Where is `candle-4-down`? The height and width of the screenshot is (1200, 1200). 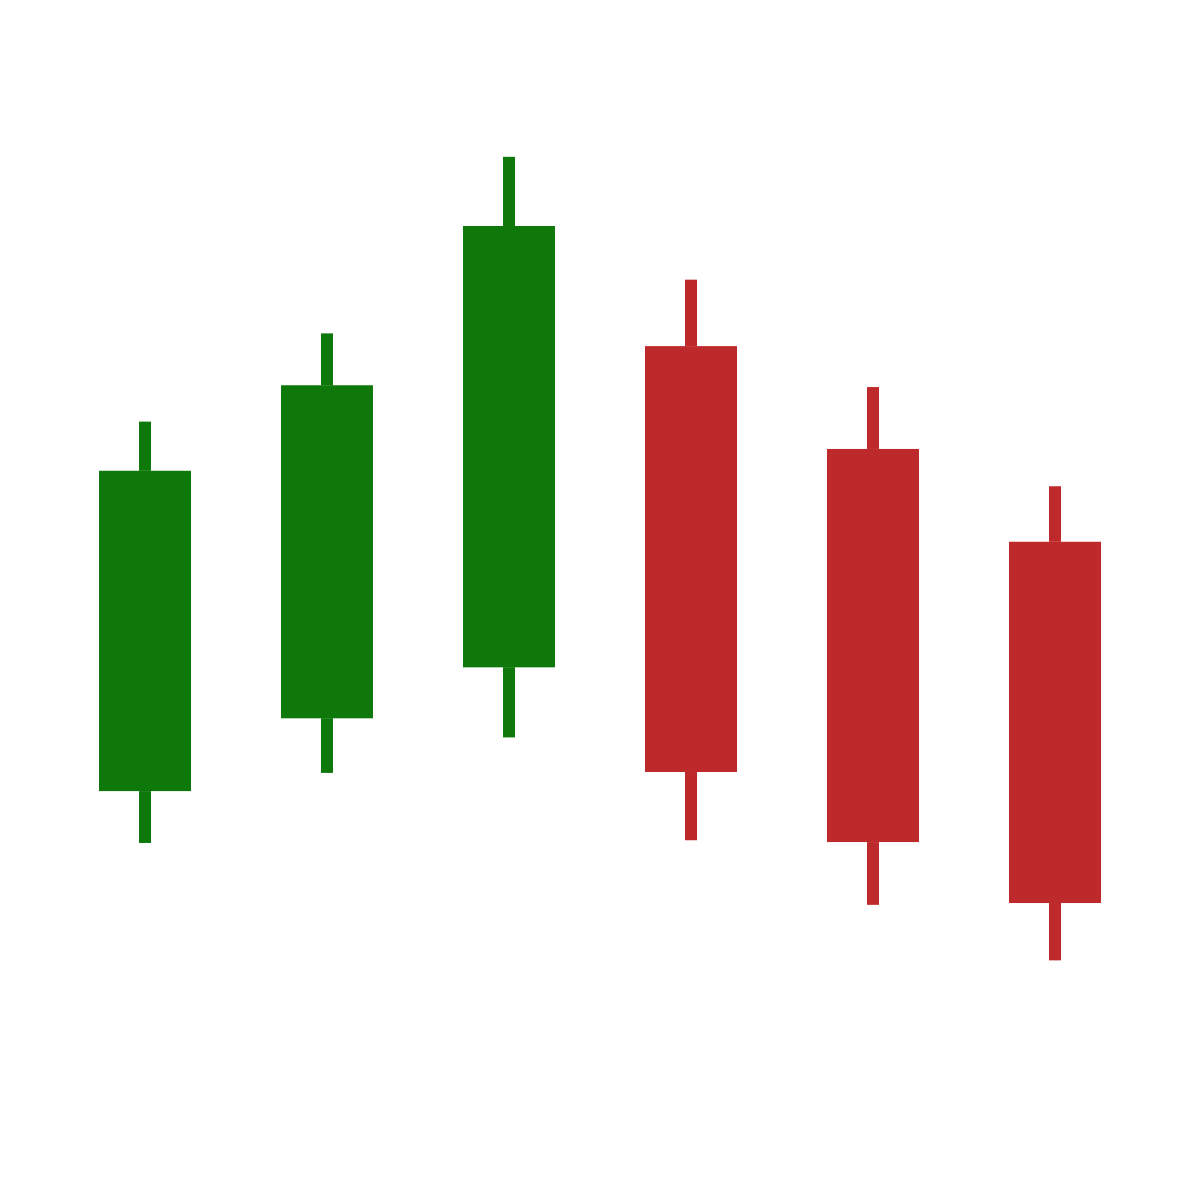 candle-4-down is located at coordinates (691, 560).